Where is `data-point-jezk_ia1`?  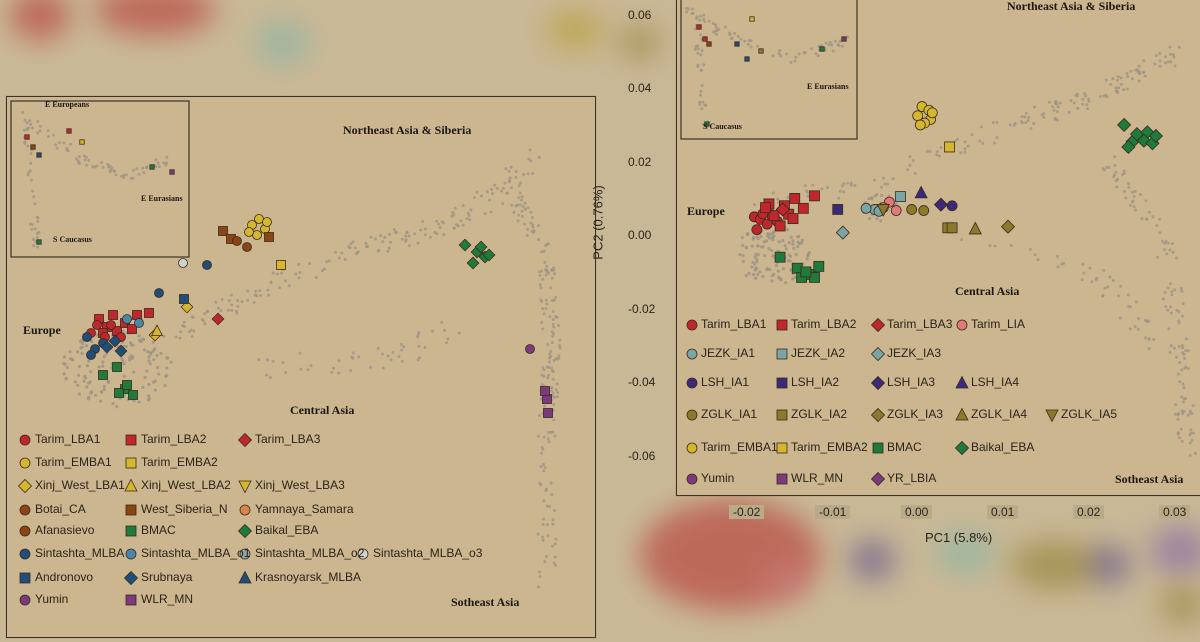 data-point-jezk_ia1 is located at coordinates (866, 208).